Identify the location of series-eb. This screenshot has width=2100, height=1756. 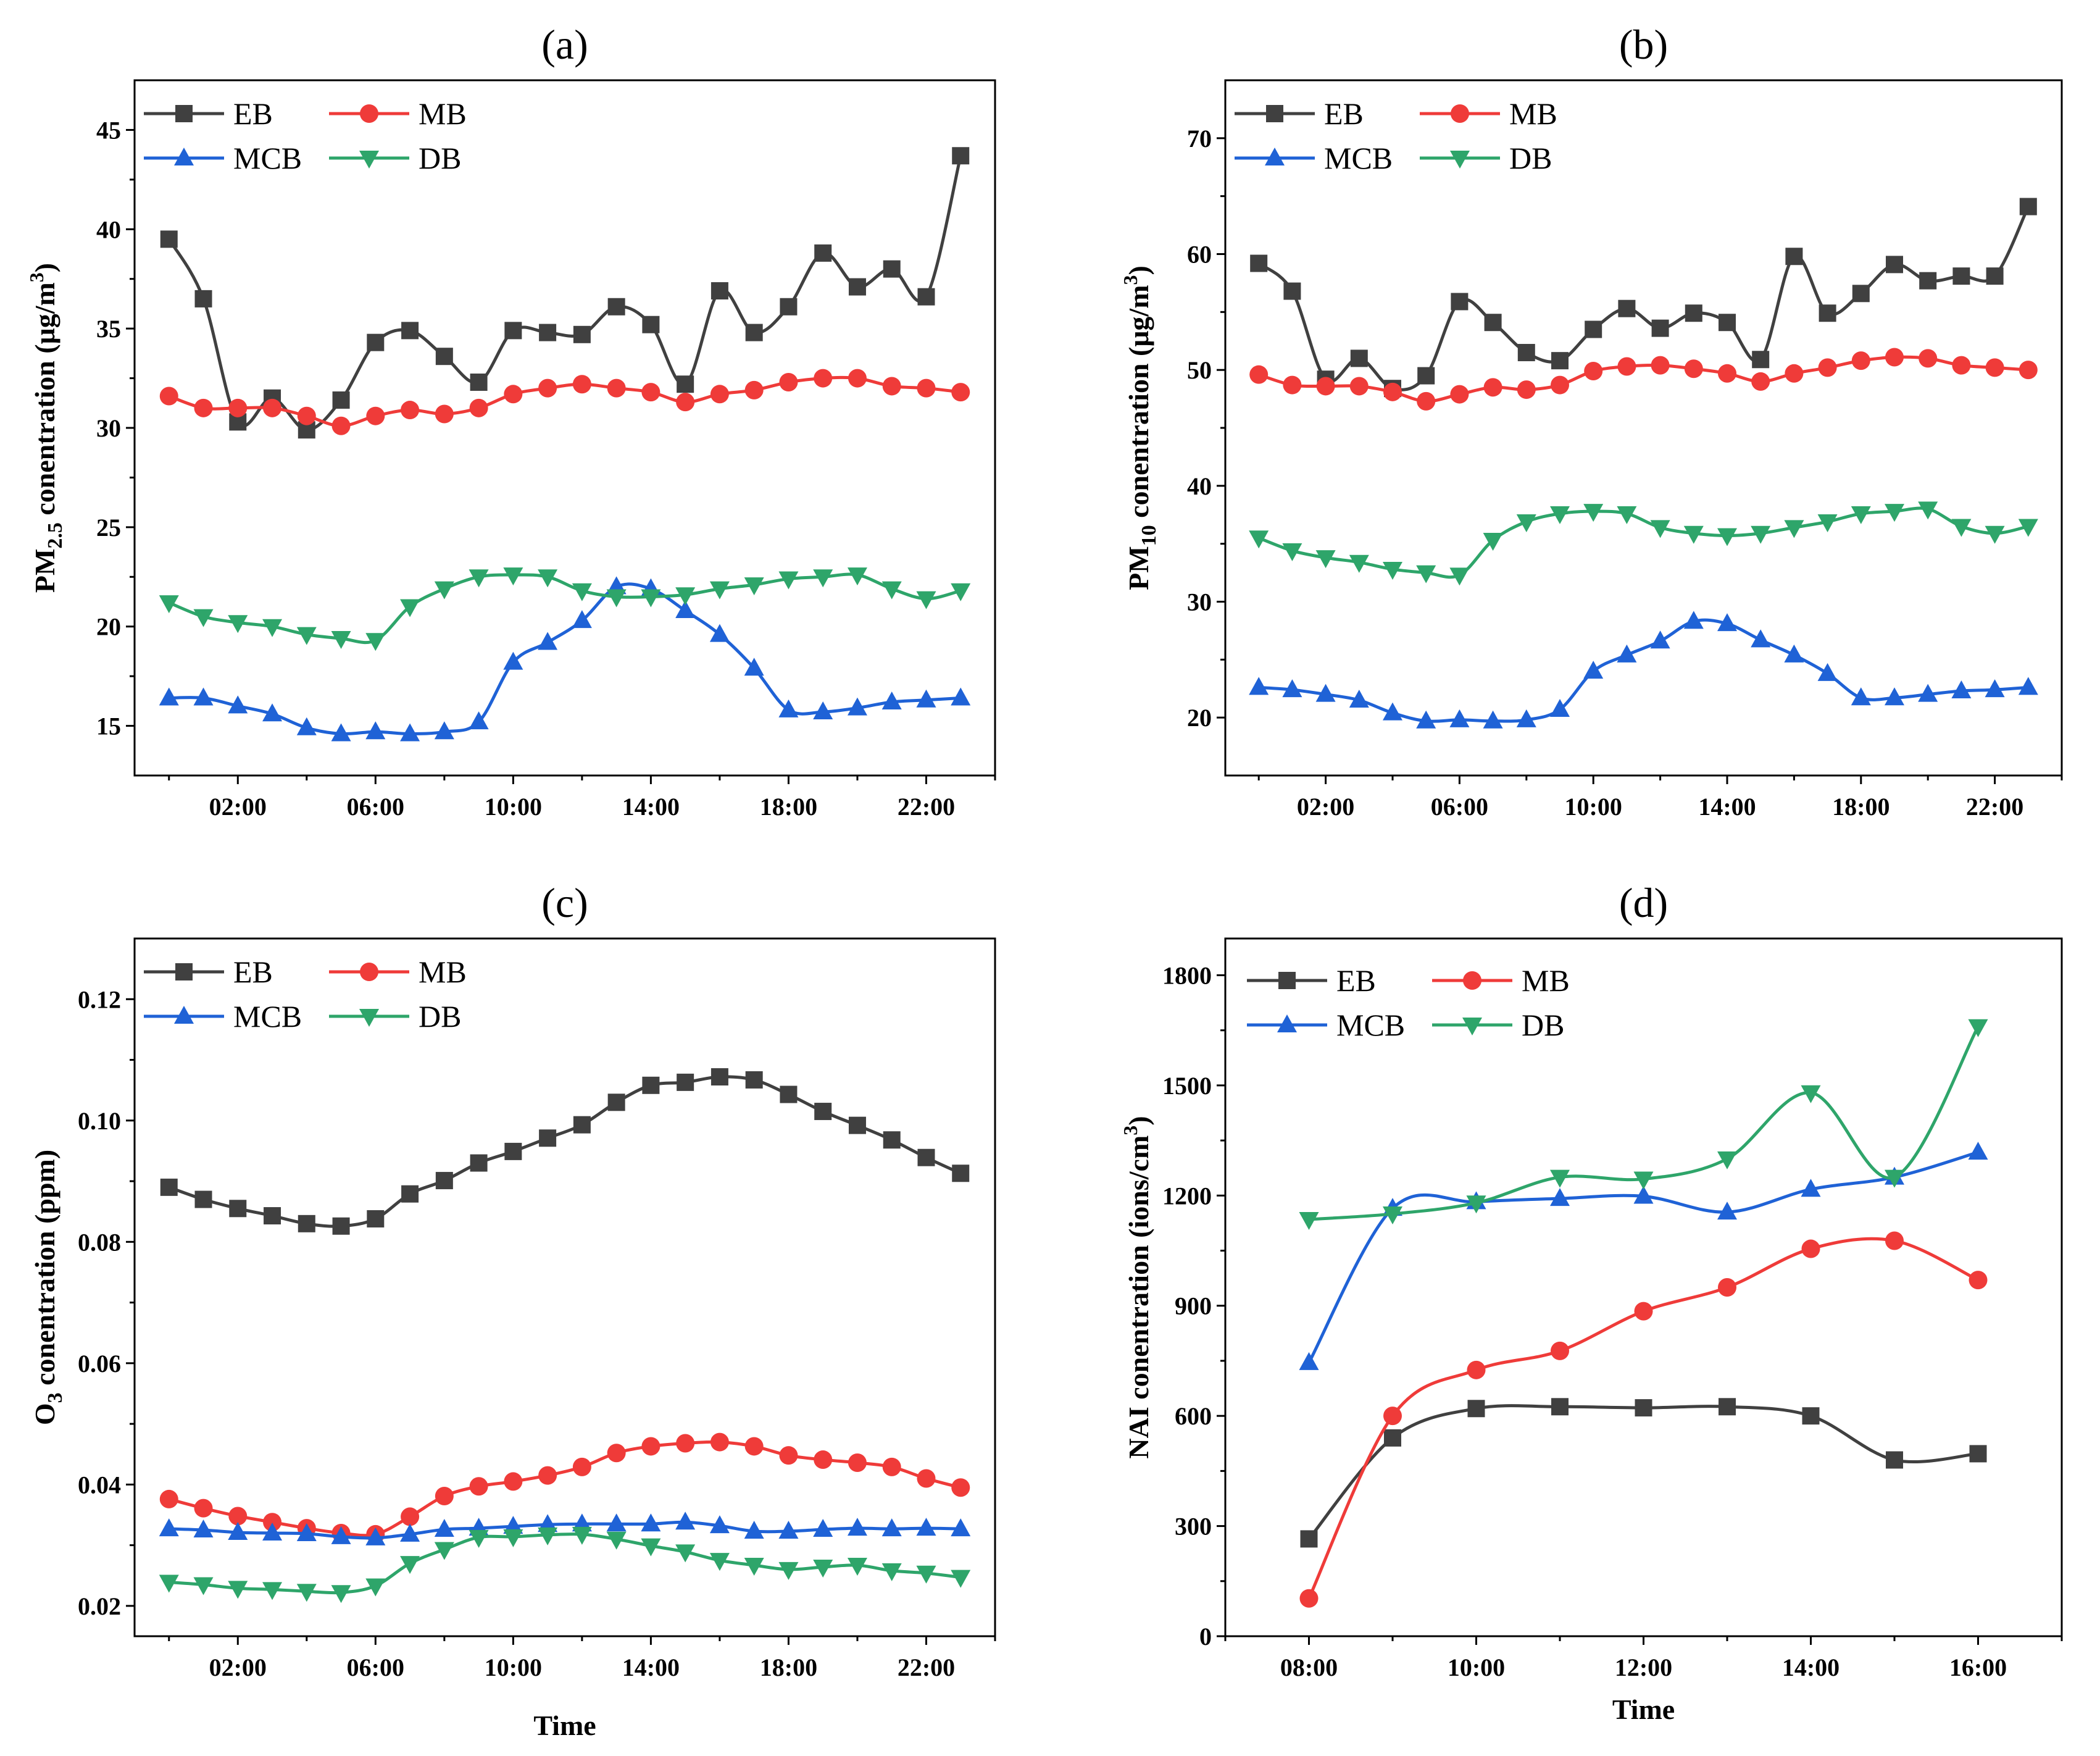
(1643, 298).